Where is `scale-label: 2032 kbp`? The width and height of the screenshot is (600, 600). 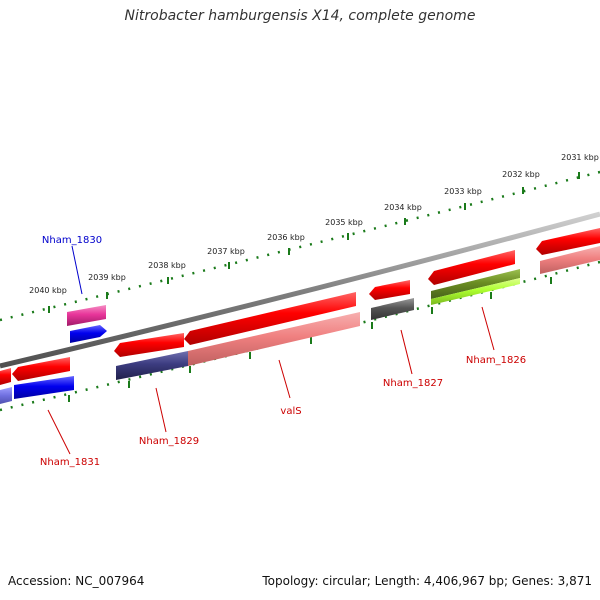
scale-label: 2032 kbp is located at coordinates (521, 174).